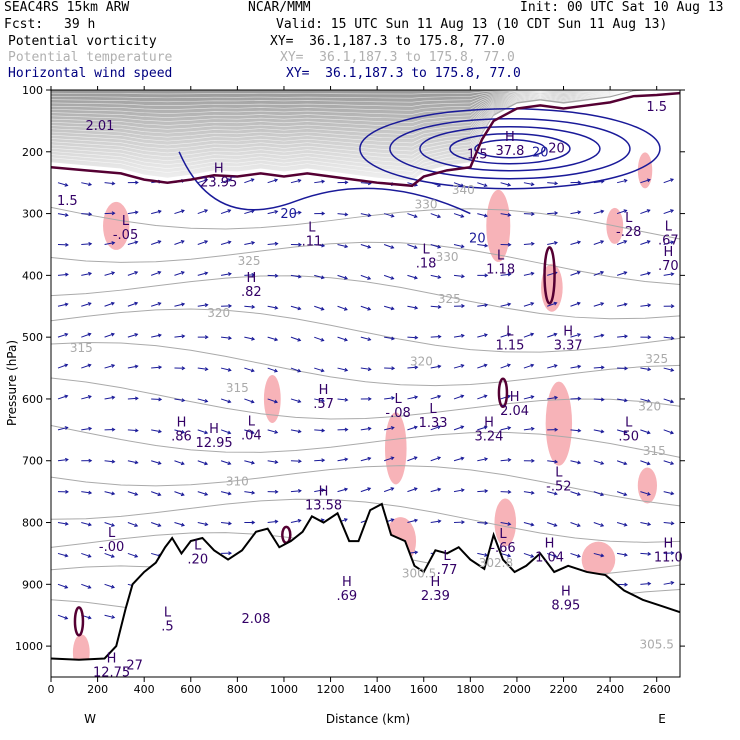  I want to click on extremum-value: 23.95, so click(218, 182).